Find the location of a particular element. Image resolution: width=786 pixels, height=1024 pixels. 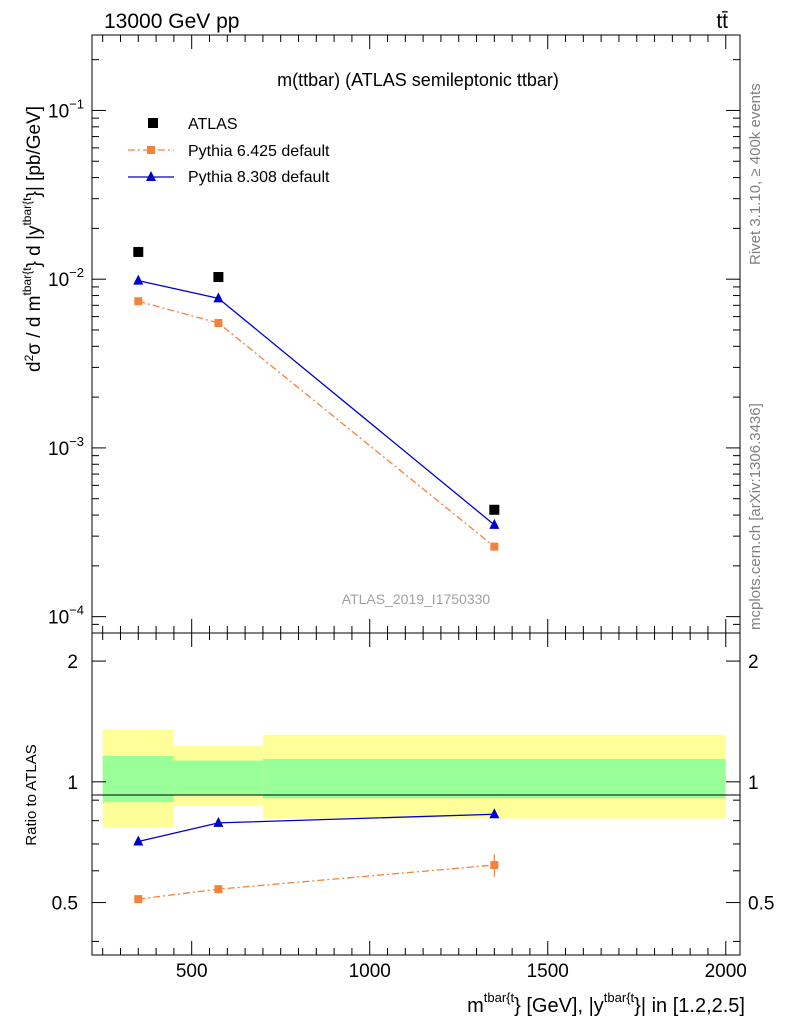

rivet-label: Rivet 3.1.10, ≥ 400k events is located at coordinates (755, 174).